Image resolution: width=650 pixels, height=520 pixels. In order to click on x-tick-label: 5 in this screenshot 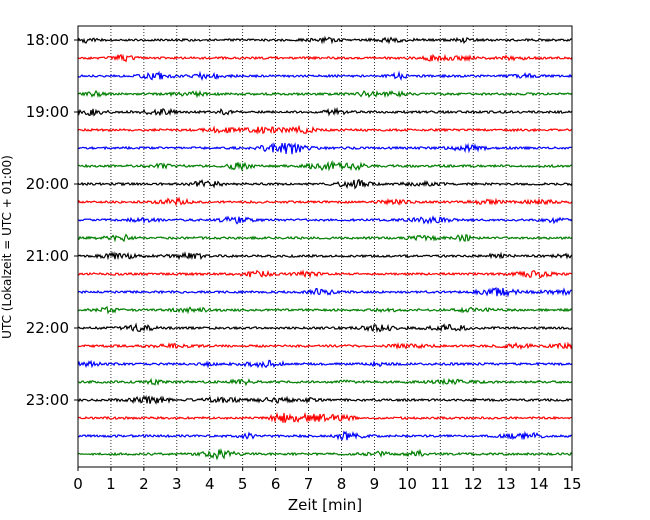, I will do `click(243, 484)`.